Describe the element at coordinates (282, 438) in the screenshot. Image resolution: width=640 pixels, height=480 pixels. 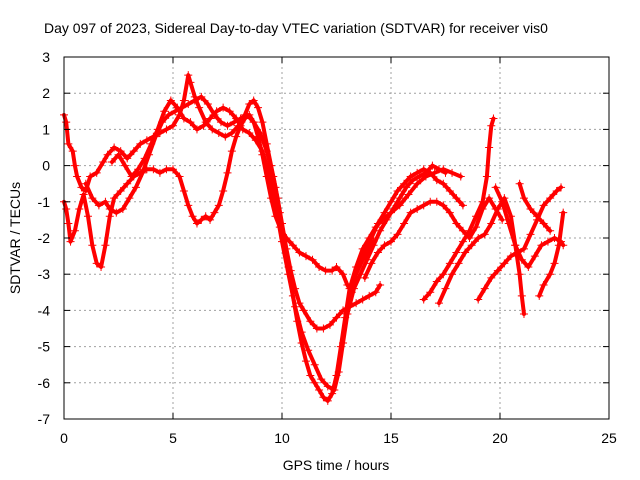
I see `x-tick-label: 10` at that location.